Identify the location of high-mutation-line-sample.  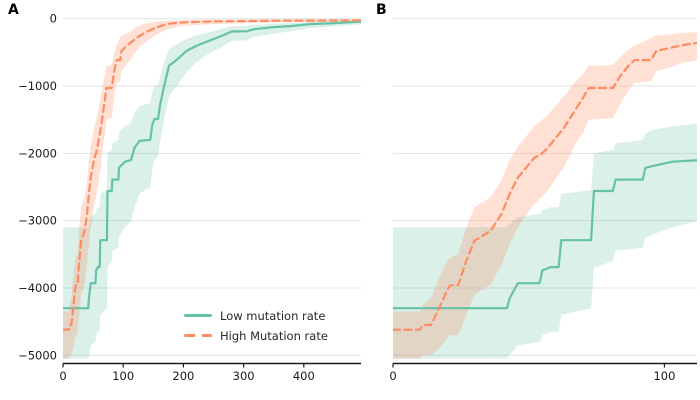
(198, 335).